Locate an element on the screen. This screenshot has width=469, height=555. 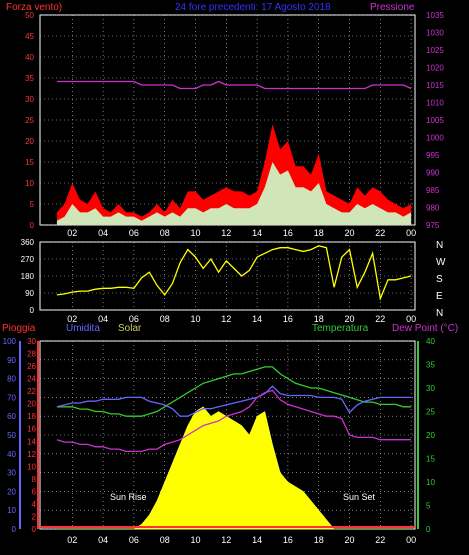
y-left-tick-label: 35 is located at coordinates (29, 78).